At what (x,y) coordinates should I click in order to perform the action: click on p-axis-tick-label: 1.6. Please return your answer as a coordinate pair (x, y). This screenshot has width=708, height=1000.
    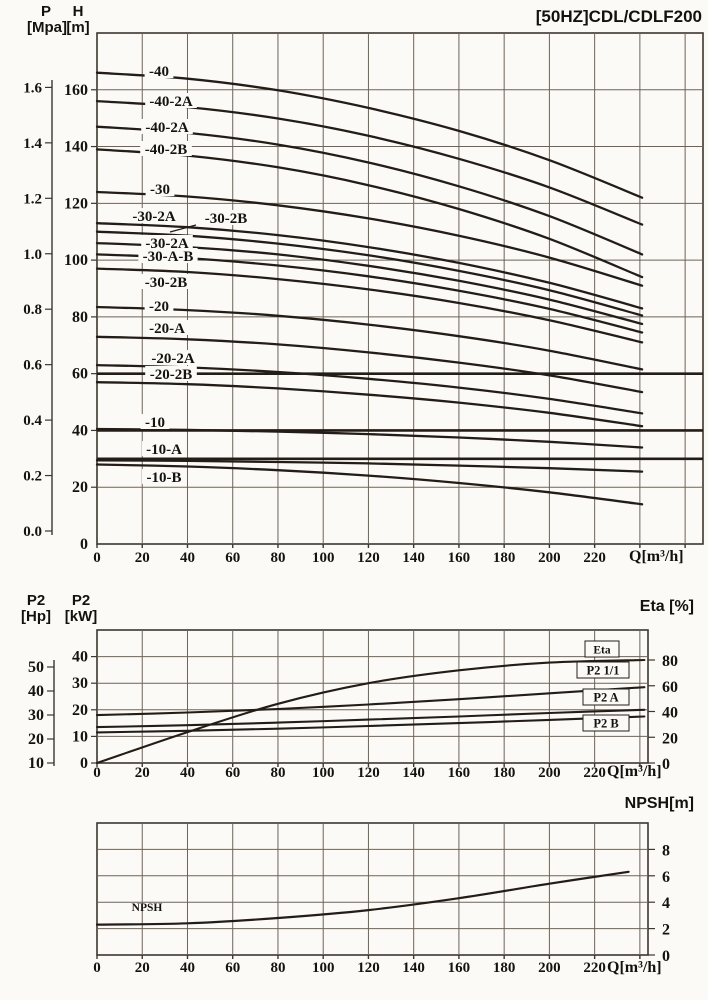
    Looking at the image, I should click on (32, 88).